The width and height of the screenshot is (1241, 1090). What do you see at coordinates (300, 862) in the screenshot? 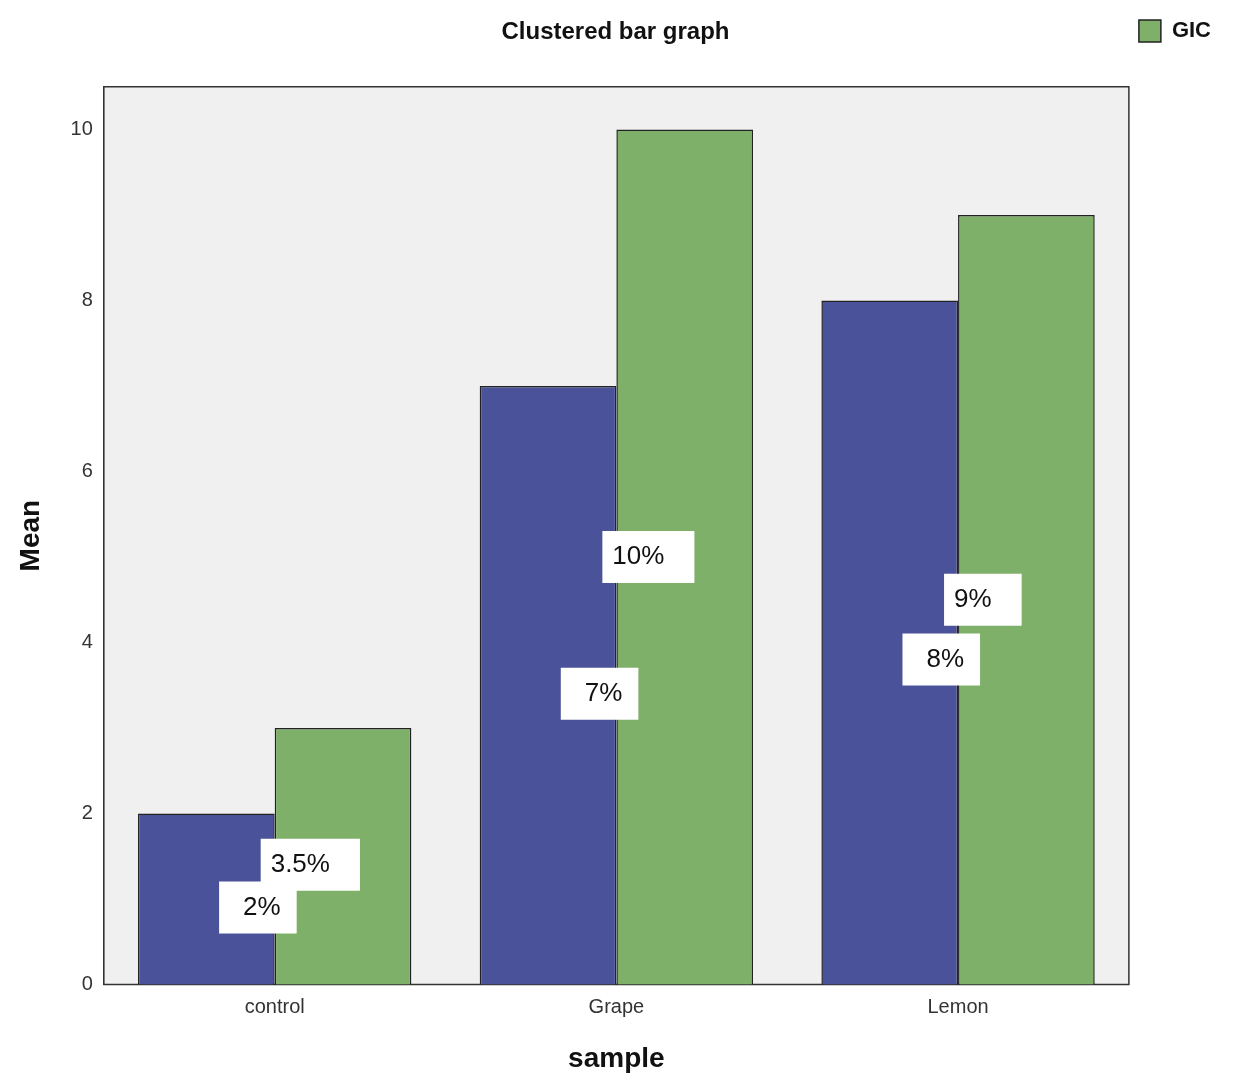
I see `annotation: 3.5%` at bounding box center [300, 862].